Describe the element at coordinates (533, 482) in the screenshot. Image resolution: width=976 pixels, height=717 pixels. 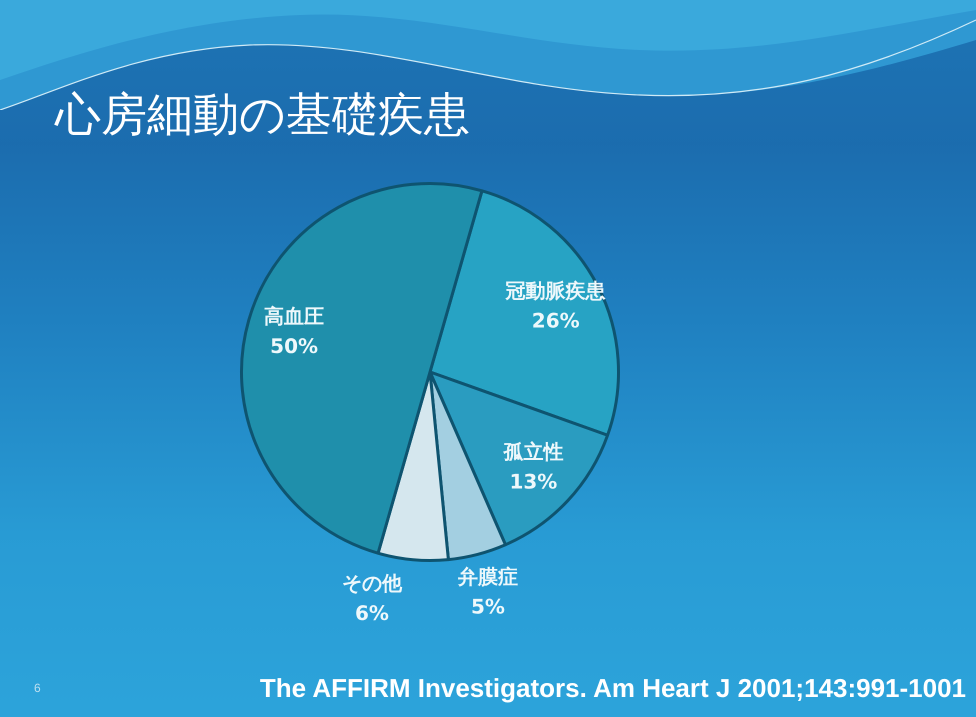
I see `data-label: 13%` at that location.